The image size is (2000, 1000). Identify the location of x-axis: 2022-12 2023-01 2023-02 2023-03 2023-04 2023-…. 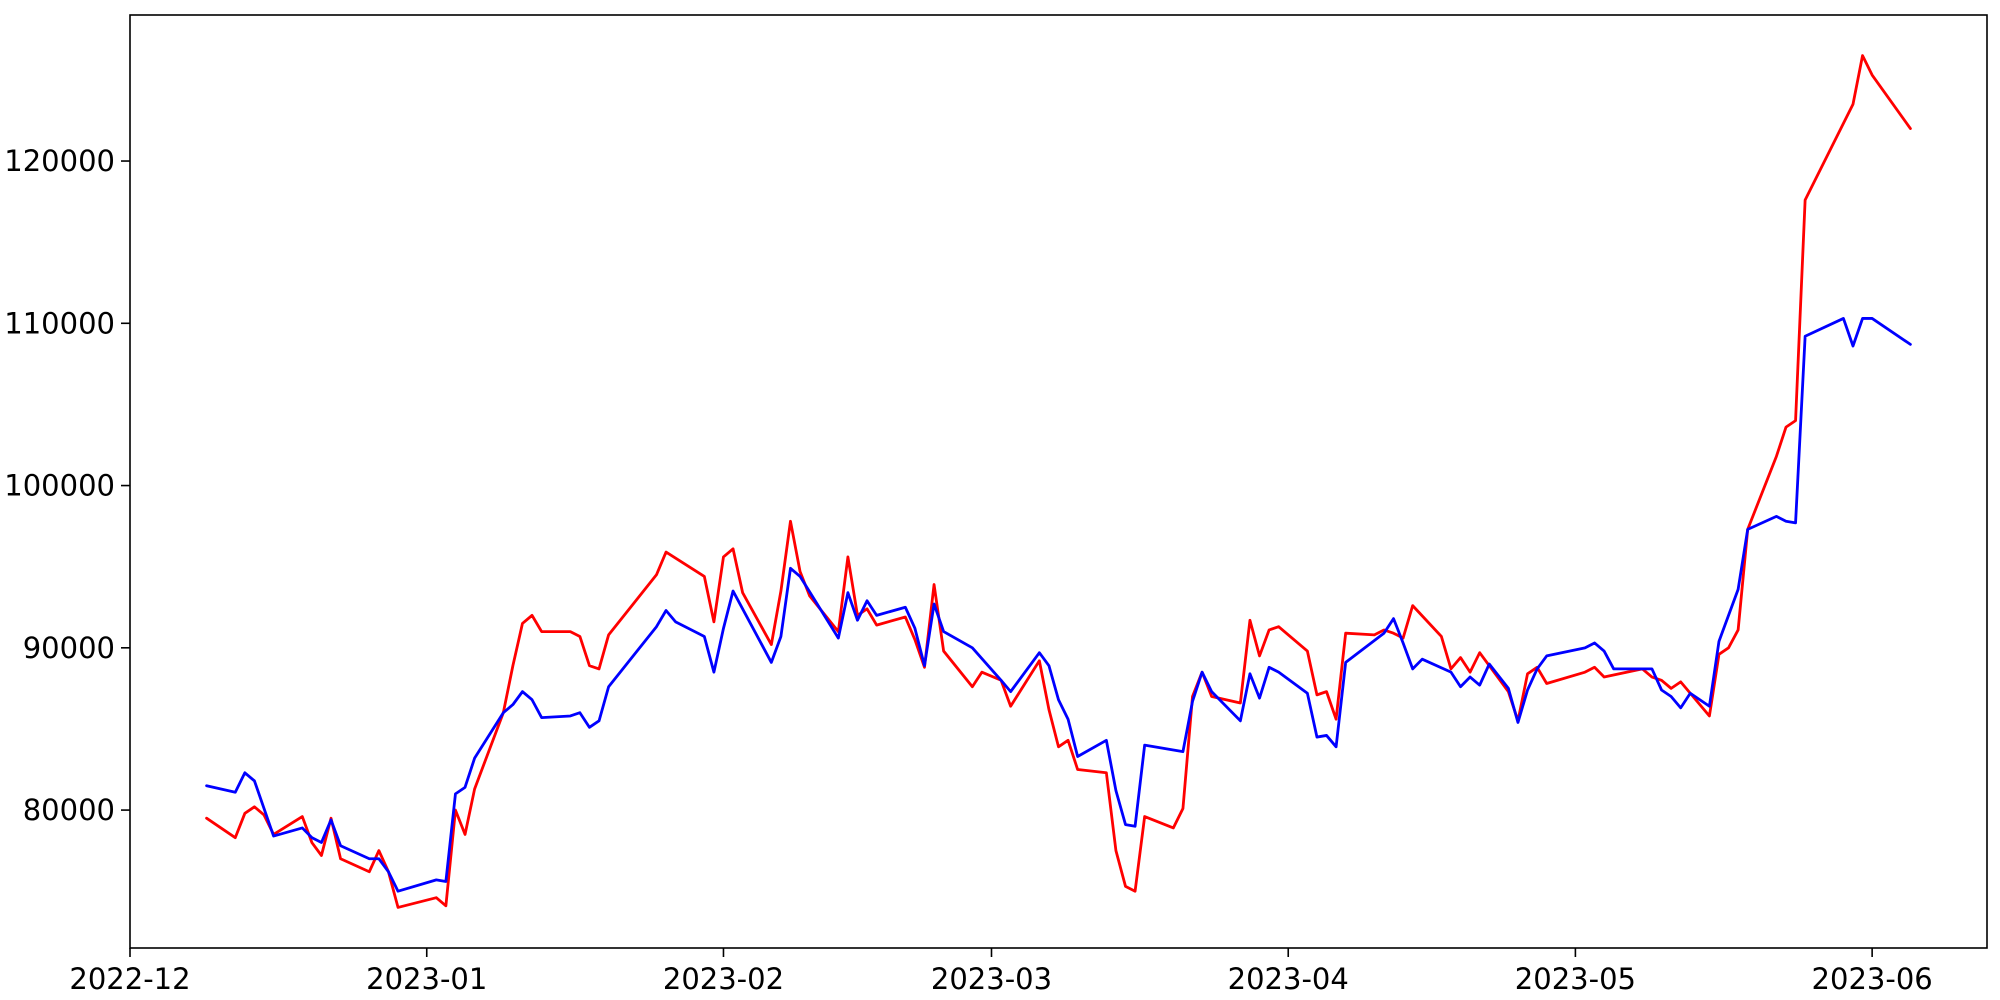
(1001, 972).